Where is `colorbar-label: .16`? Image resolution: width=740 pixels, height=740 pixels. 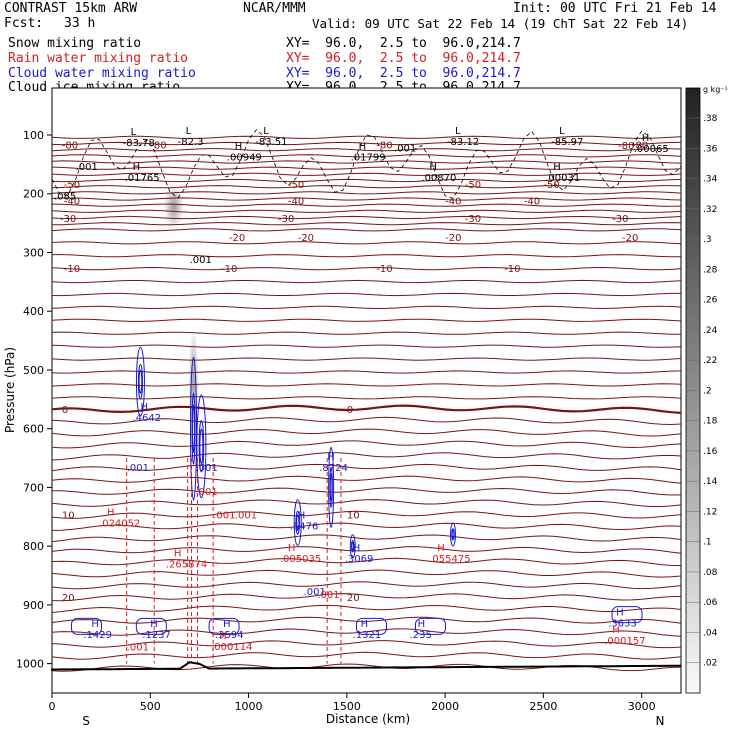
colorbar-label: .16 is located at coordinates (710, 452).